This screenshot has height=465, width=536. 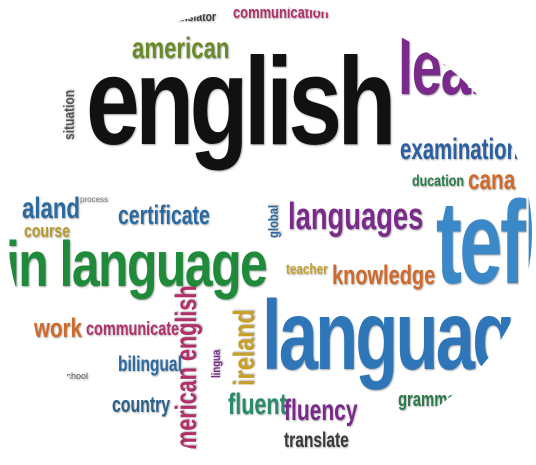 I want to click on word-global: global, so click(x=273, y=221).